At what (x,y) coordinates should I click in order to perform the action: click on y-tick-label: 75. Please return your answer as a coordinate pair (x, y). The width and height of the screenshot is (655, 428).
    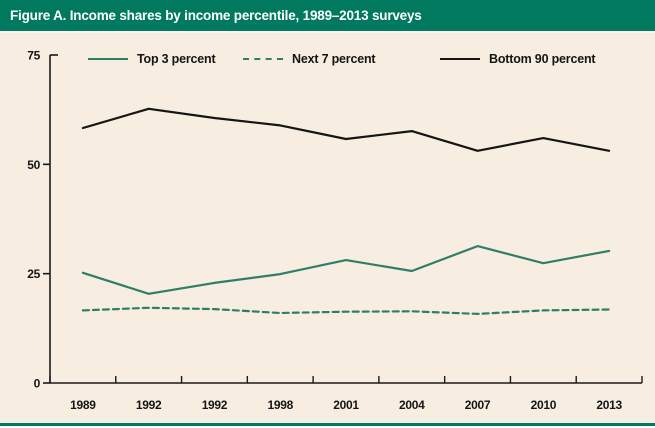
    Looking at the image, I should click on (33, 56).